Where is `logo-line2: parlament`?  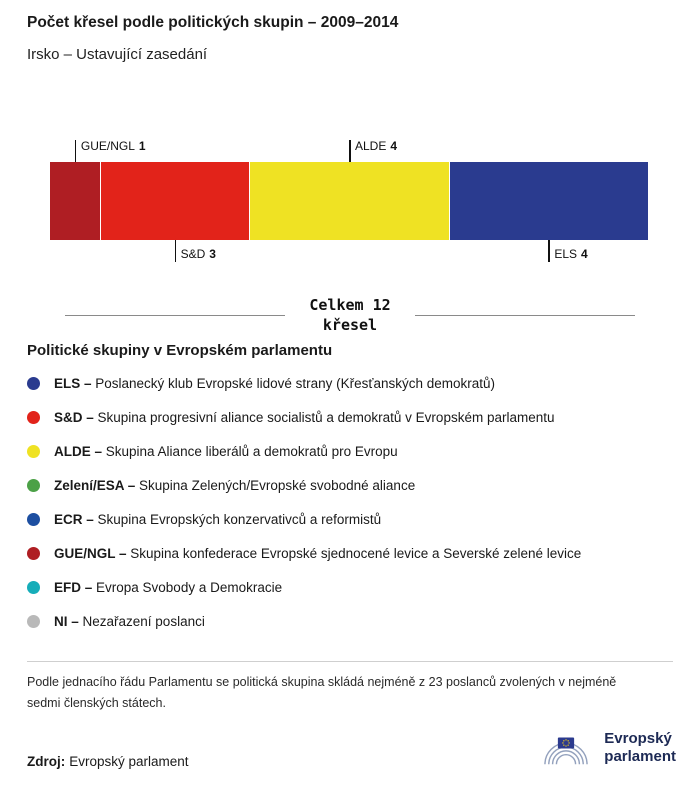 logo-line2: parlament is located at coordinates (640, 756).